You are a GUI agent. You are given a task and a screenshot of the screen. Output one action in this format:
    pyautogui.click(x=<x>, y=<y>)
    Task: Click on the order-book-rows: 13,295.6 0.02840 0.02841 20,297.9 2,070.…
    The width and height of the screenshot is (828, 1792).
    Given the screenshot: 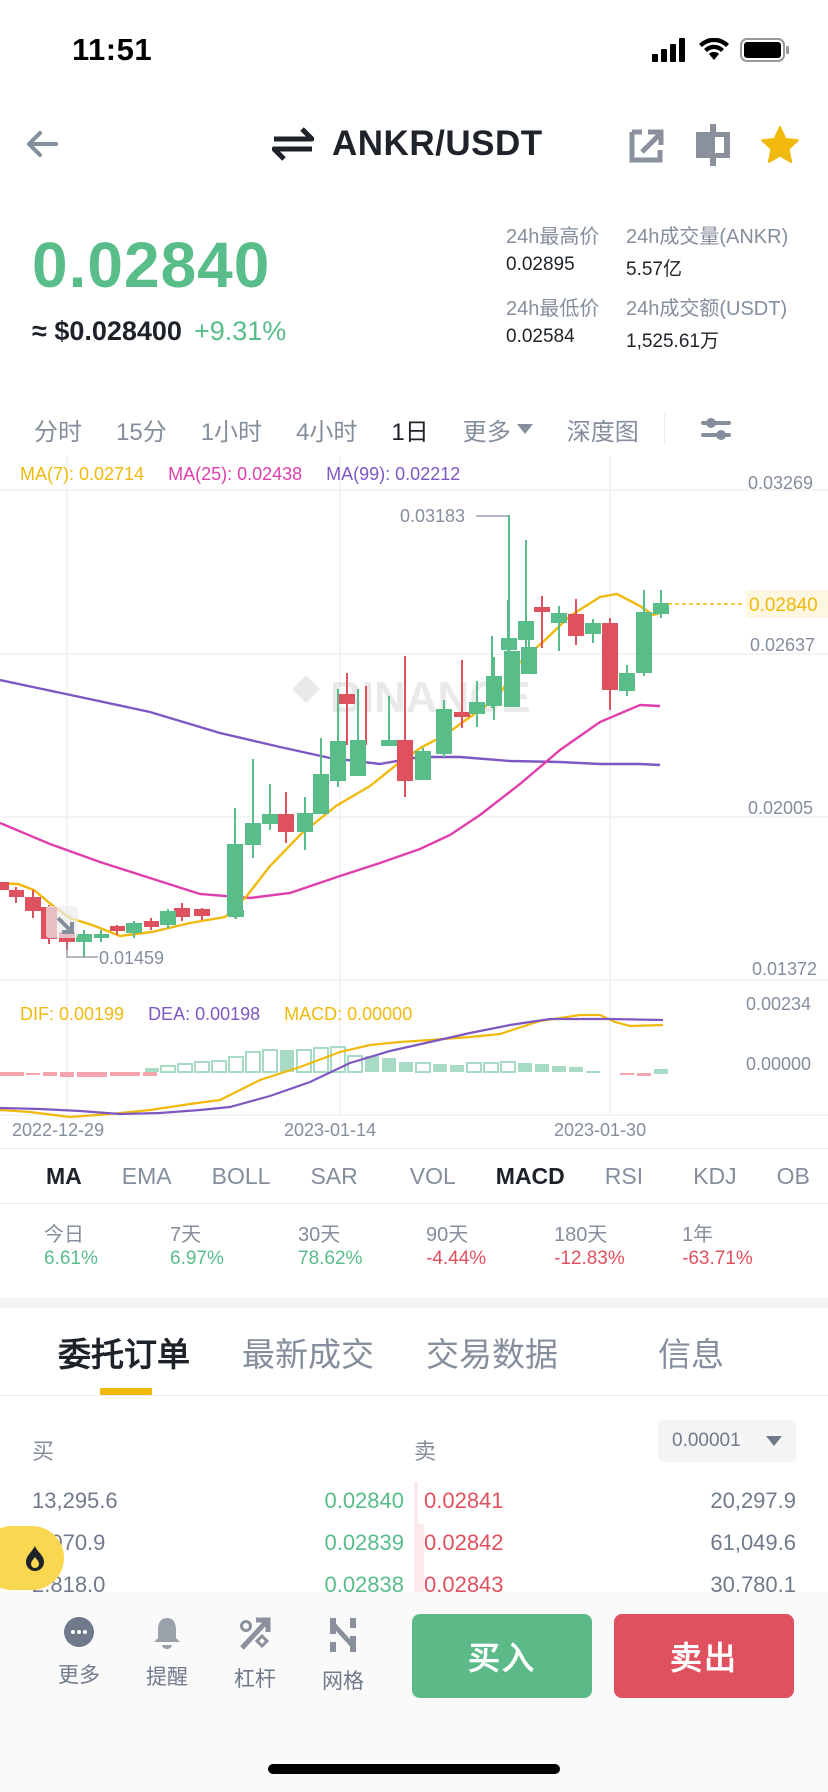 What is the action you would take?
    pyautogui.click(x=414, y=1545)
    